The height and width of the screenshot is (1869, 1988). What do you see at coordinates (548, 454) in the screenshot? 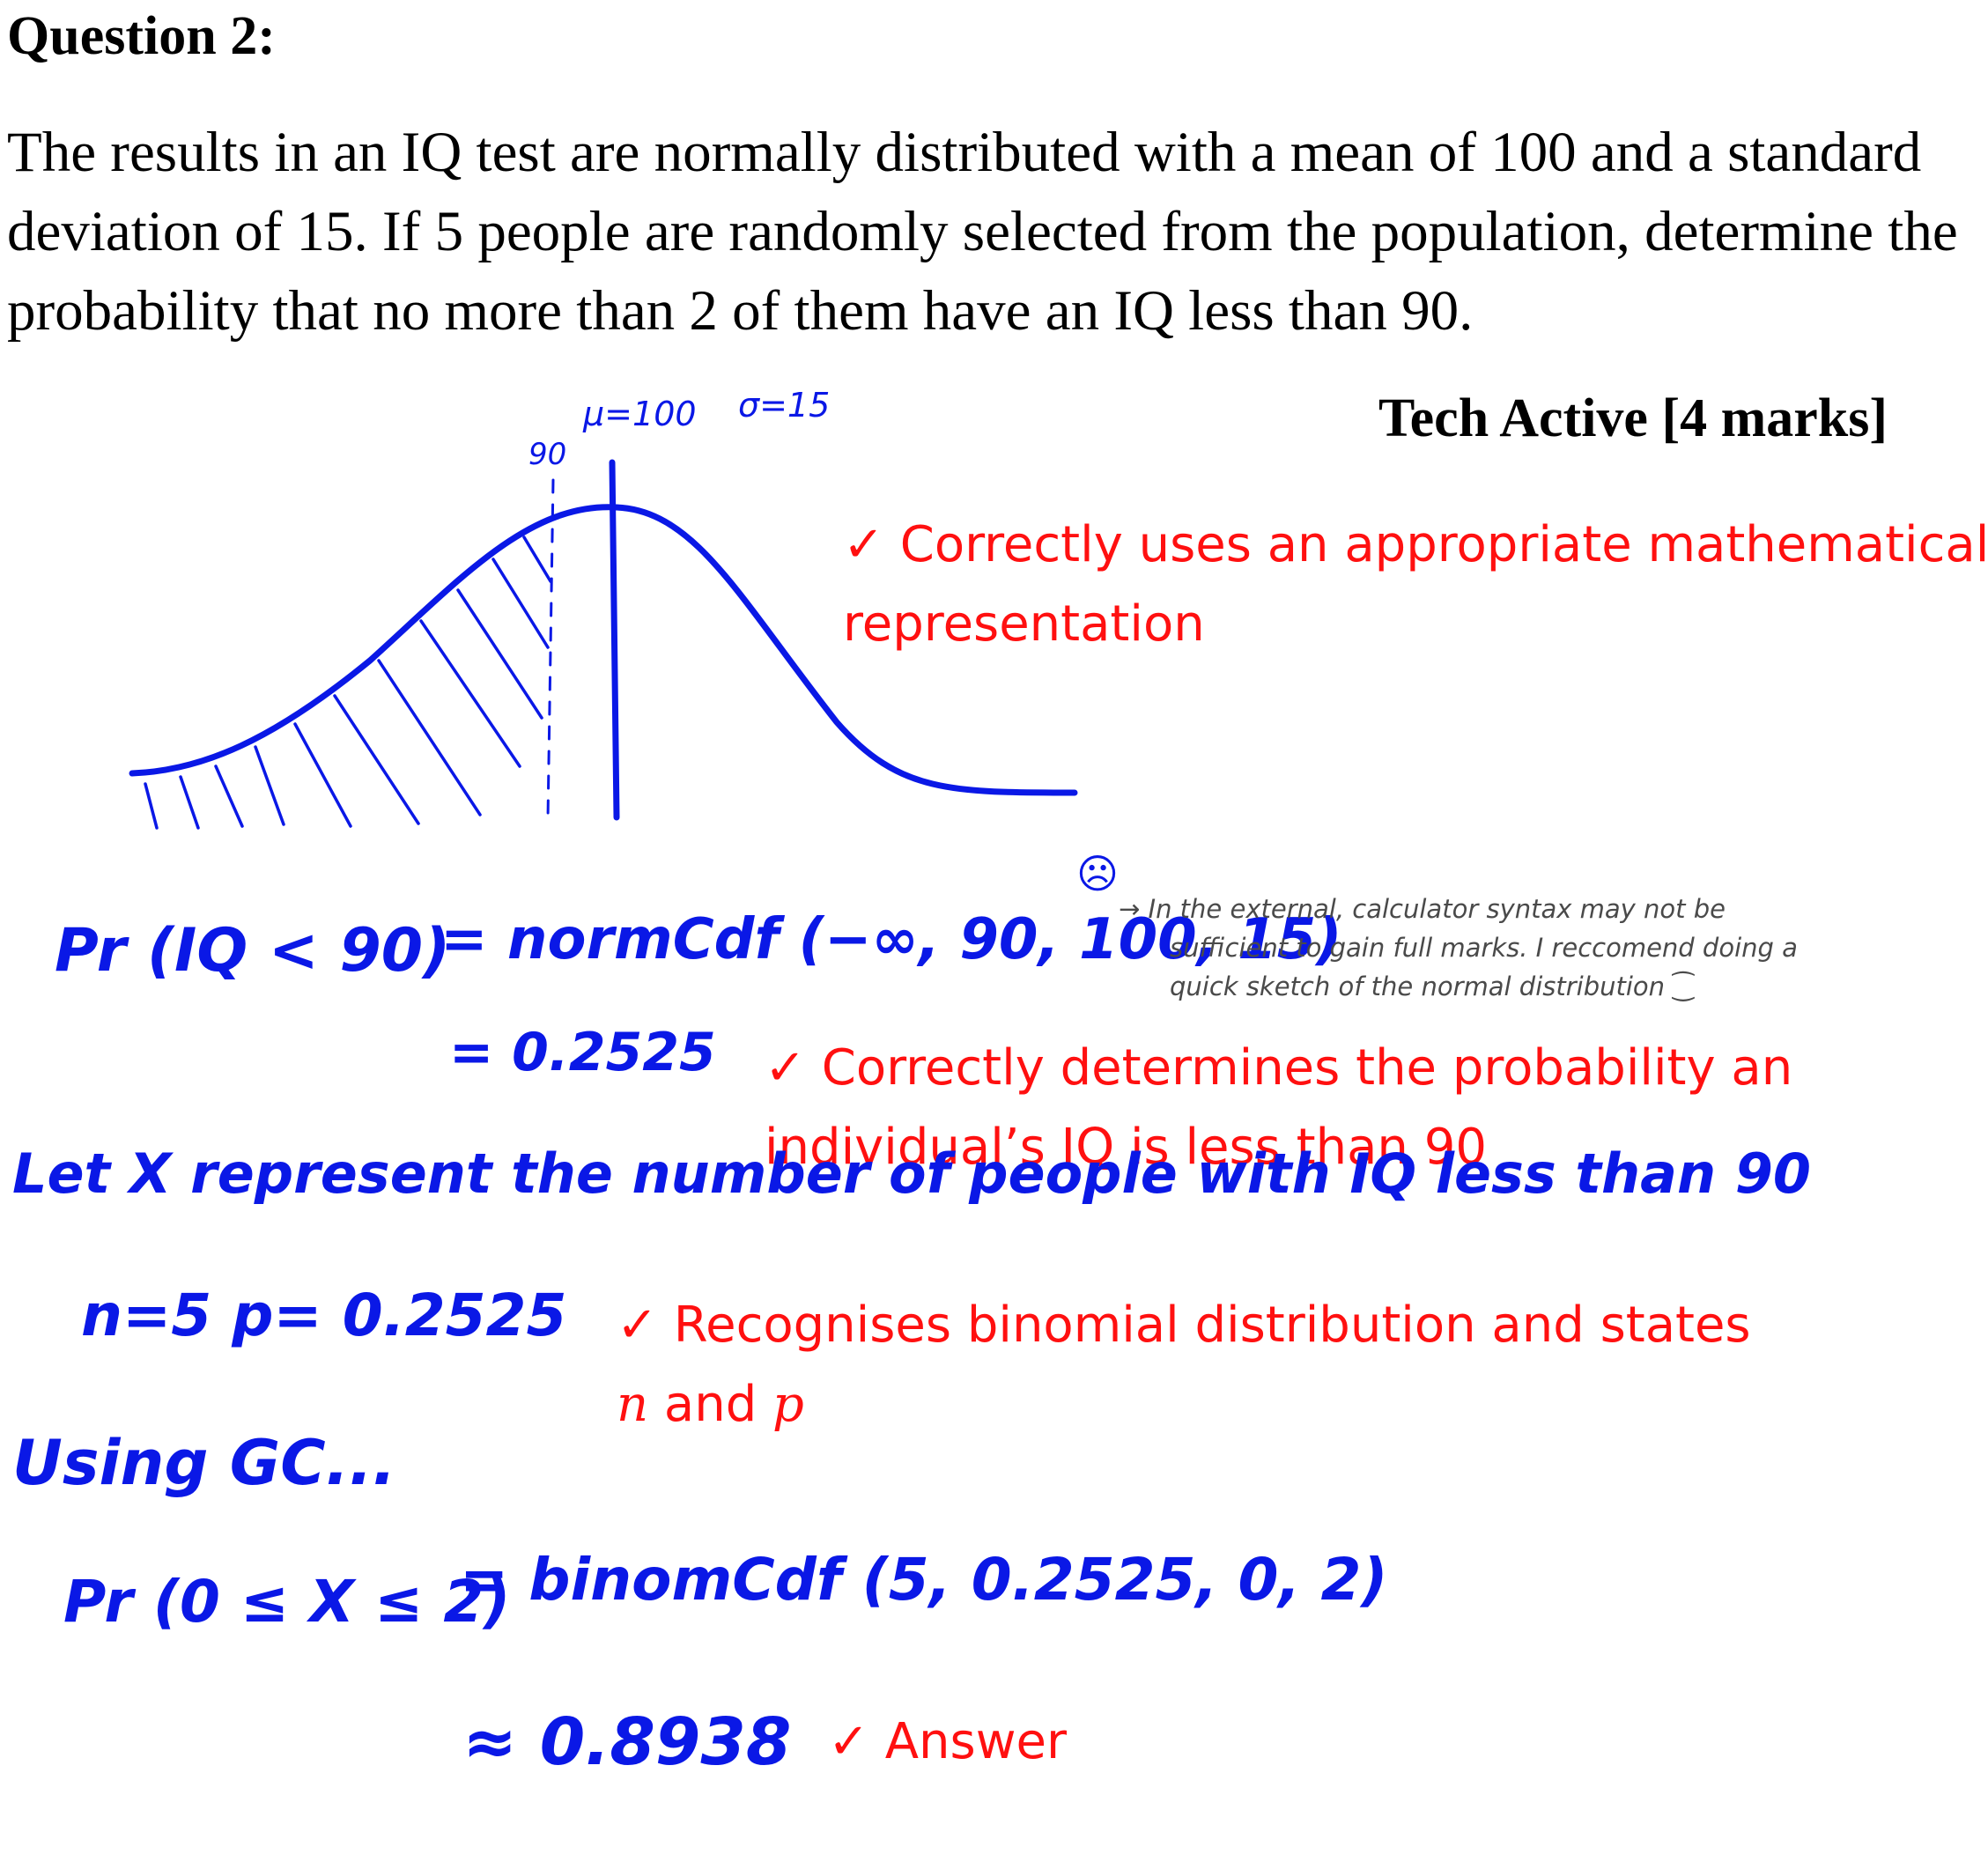
I see `ninety-label: 90` at bounding box center [548, 454].